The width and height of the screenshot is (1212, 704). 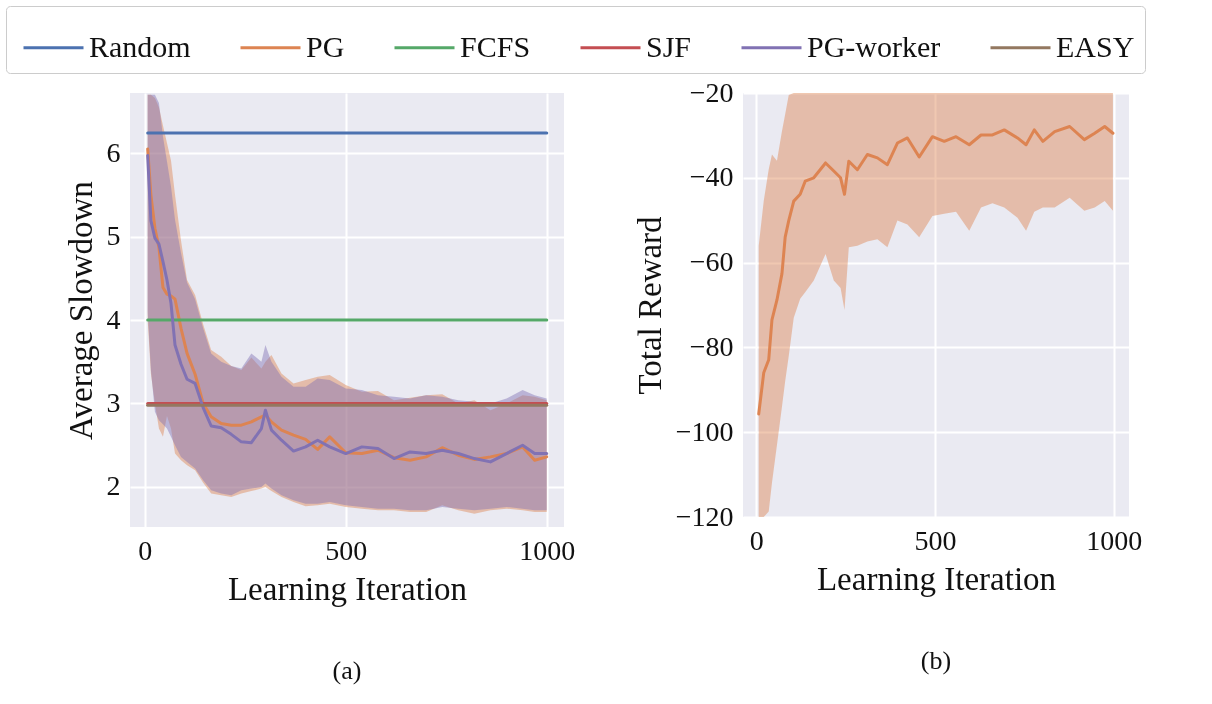 What do you see at coordinates (1095, 46) in the screenshot?
I see `legend-label: EASY` at bounding box center [1095, 46].